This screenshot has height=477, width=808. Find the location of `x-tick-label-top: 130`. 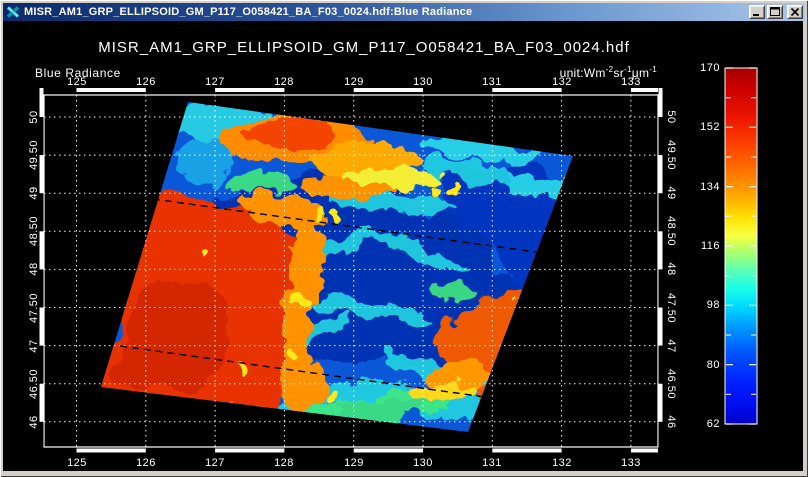

x-tick-label-top: 130 is located at coordinates (423, 82).